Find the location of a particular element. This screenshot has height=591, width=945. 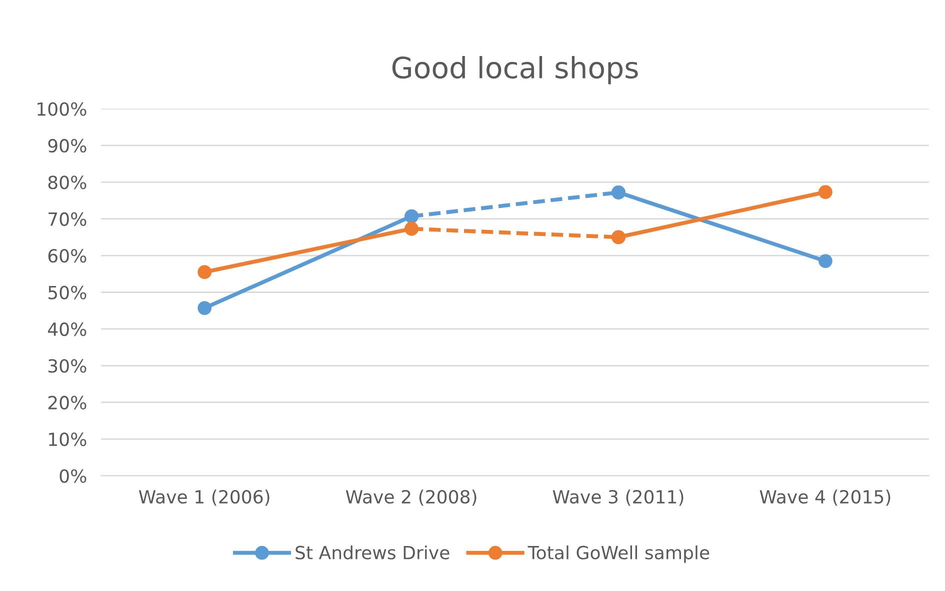

y-tick-label: 100% is located at coordinates (62, 109).